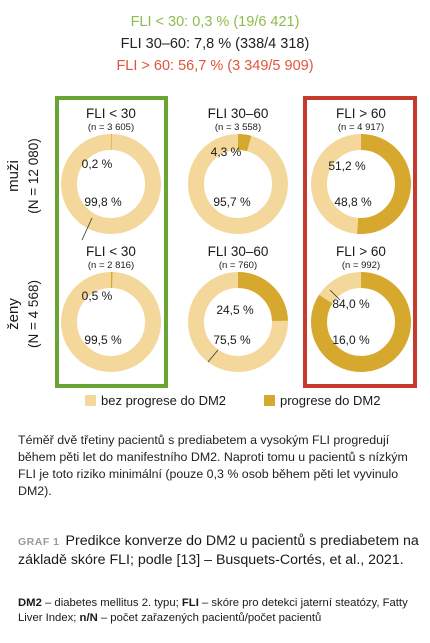 This screenshot has height=643, width=430. I want to click on legend-swatch-progression, so click(269, 400).